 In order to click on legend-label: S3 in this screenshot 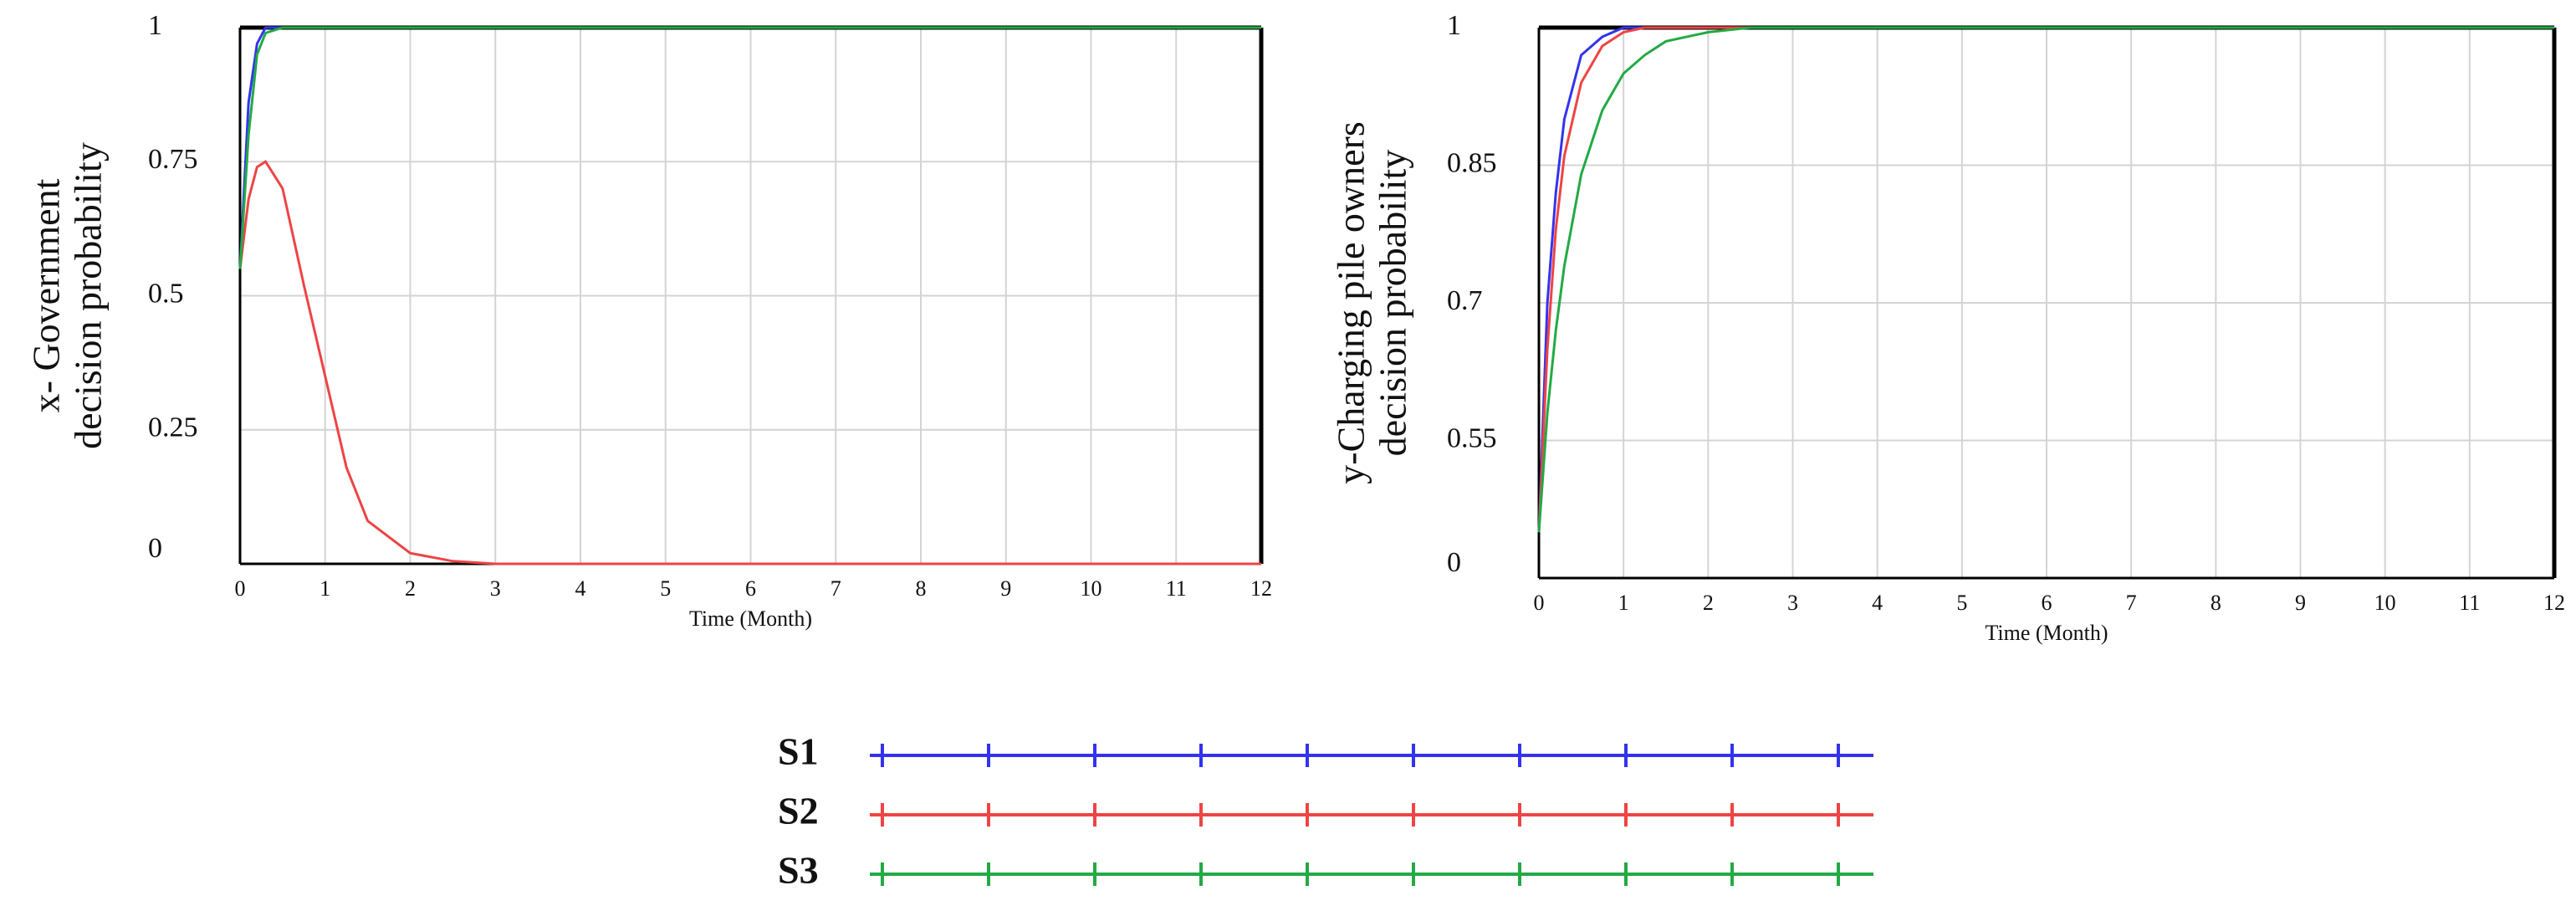, I will do `click(798, 870)`.